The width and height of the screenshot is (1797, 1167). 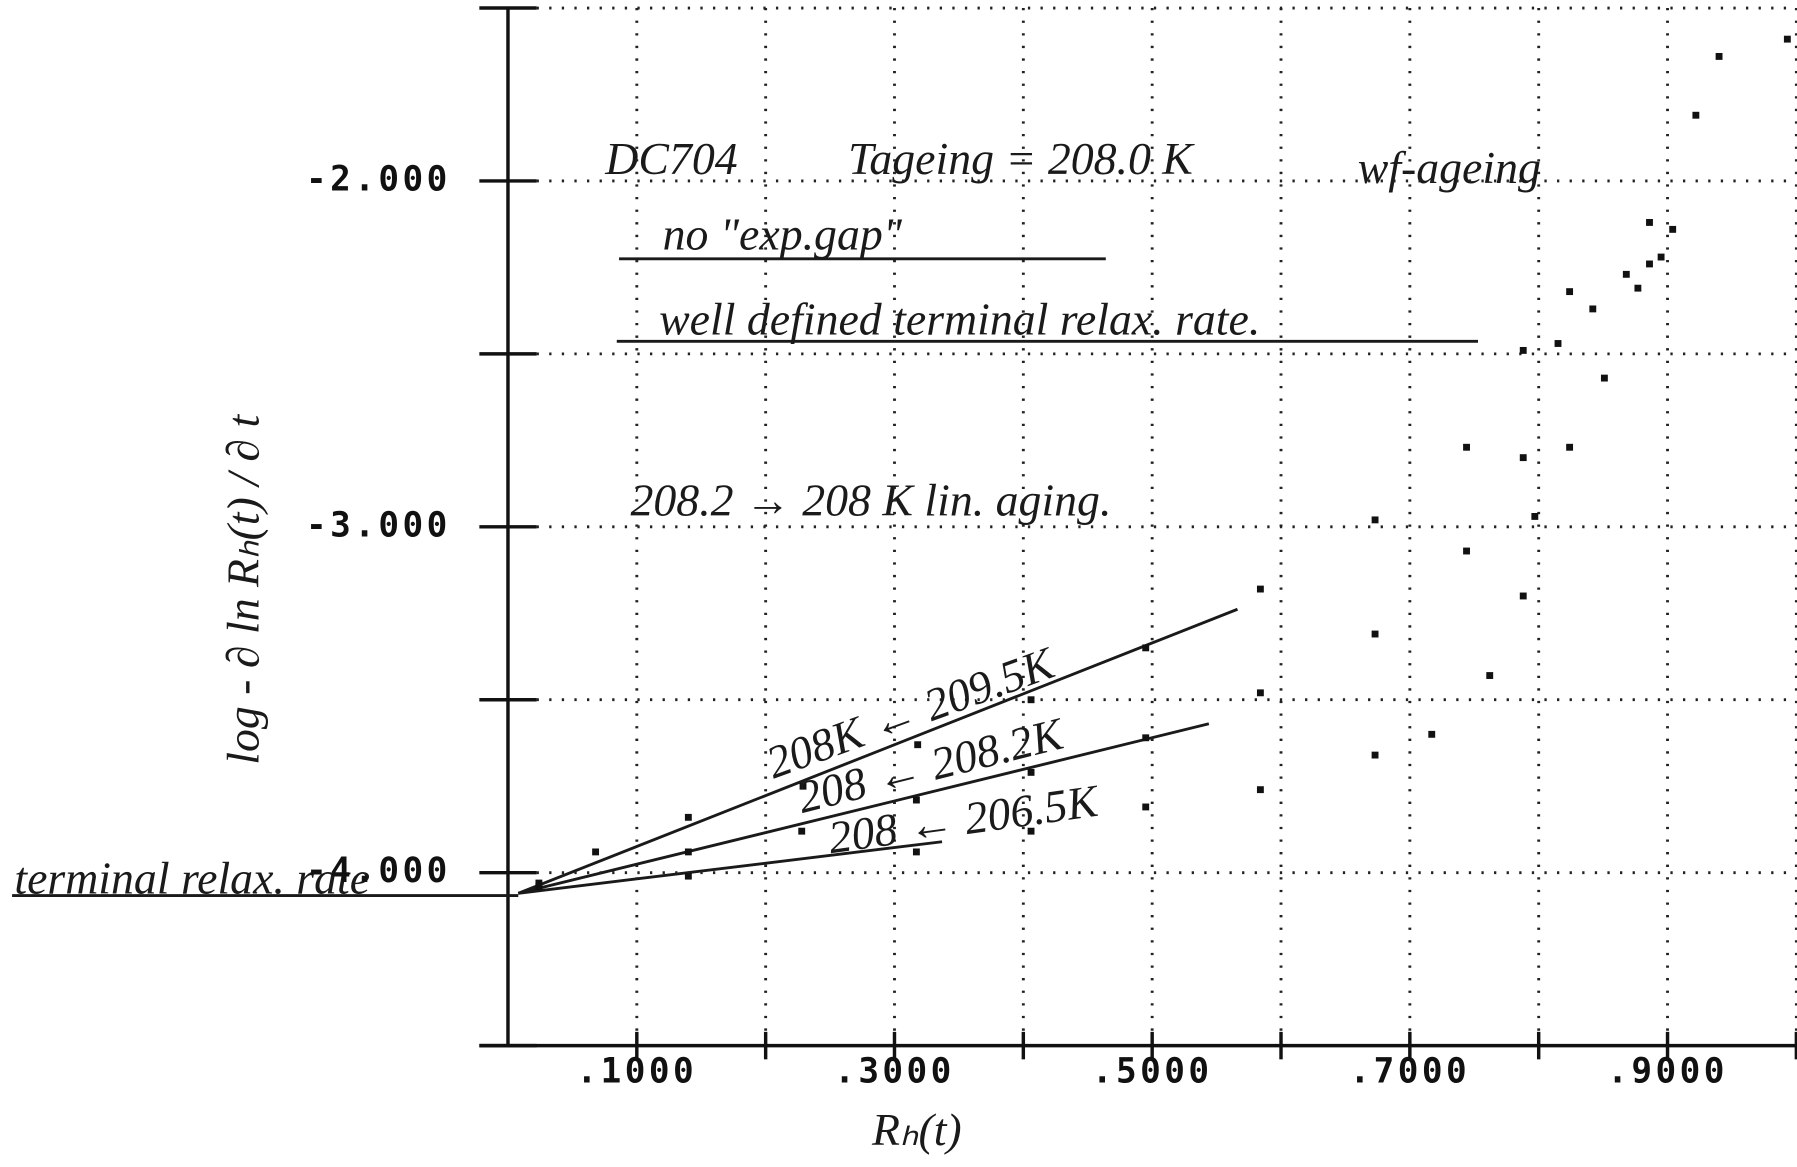 What do you see at coordinates (1152, 1072) in the screenshot?
I see `x-tick-label: .5000` at bounding box center [1152, 1072].